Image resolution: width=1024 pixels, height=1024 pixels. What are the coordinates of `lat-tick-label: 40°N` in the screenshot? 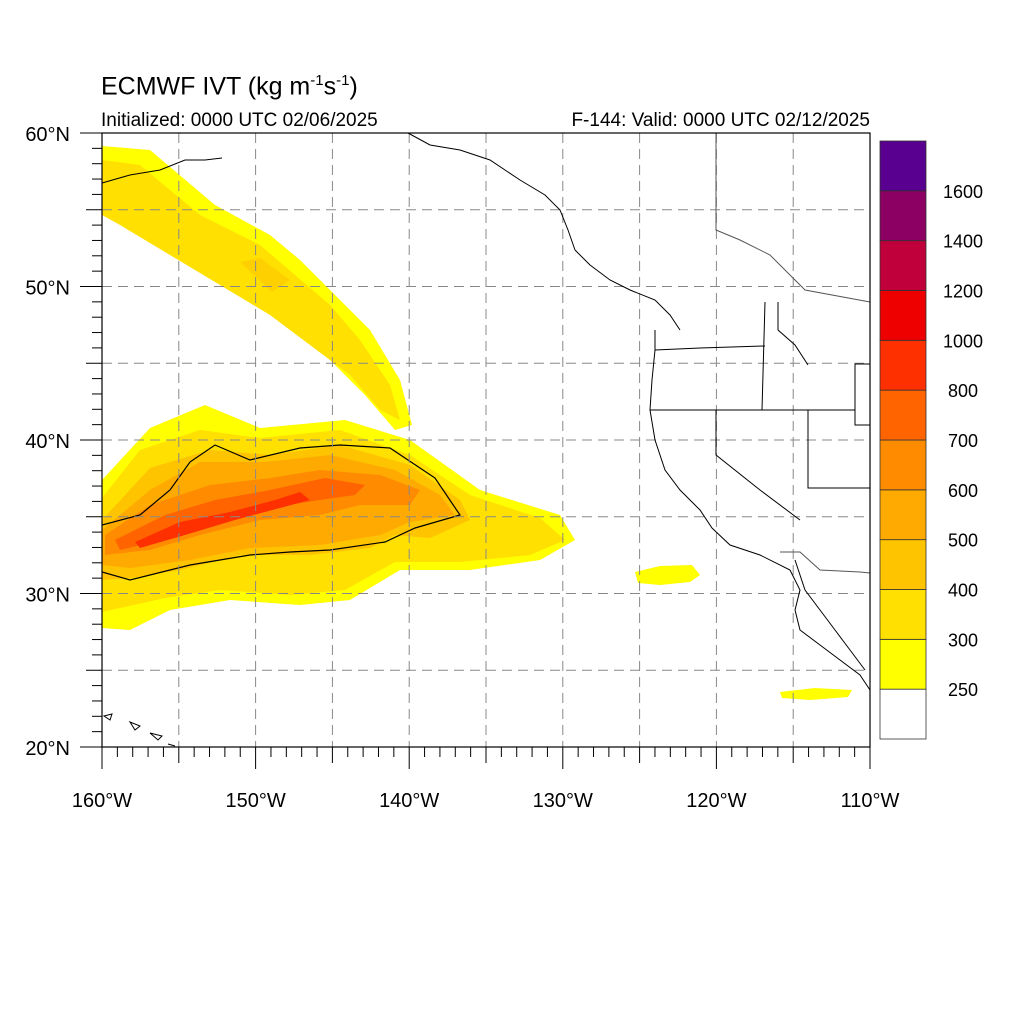 It's located at (47, 442).